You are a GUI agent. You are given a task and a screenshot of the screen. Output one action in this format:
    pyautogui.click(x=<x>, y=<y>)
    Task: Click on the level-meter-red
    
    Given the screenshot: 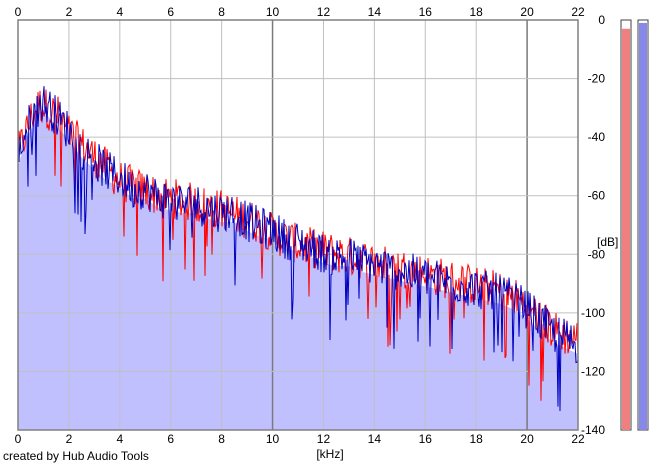 What is the action you would take?
    pyautogui.click(x=626, y=229)
    